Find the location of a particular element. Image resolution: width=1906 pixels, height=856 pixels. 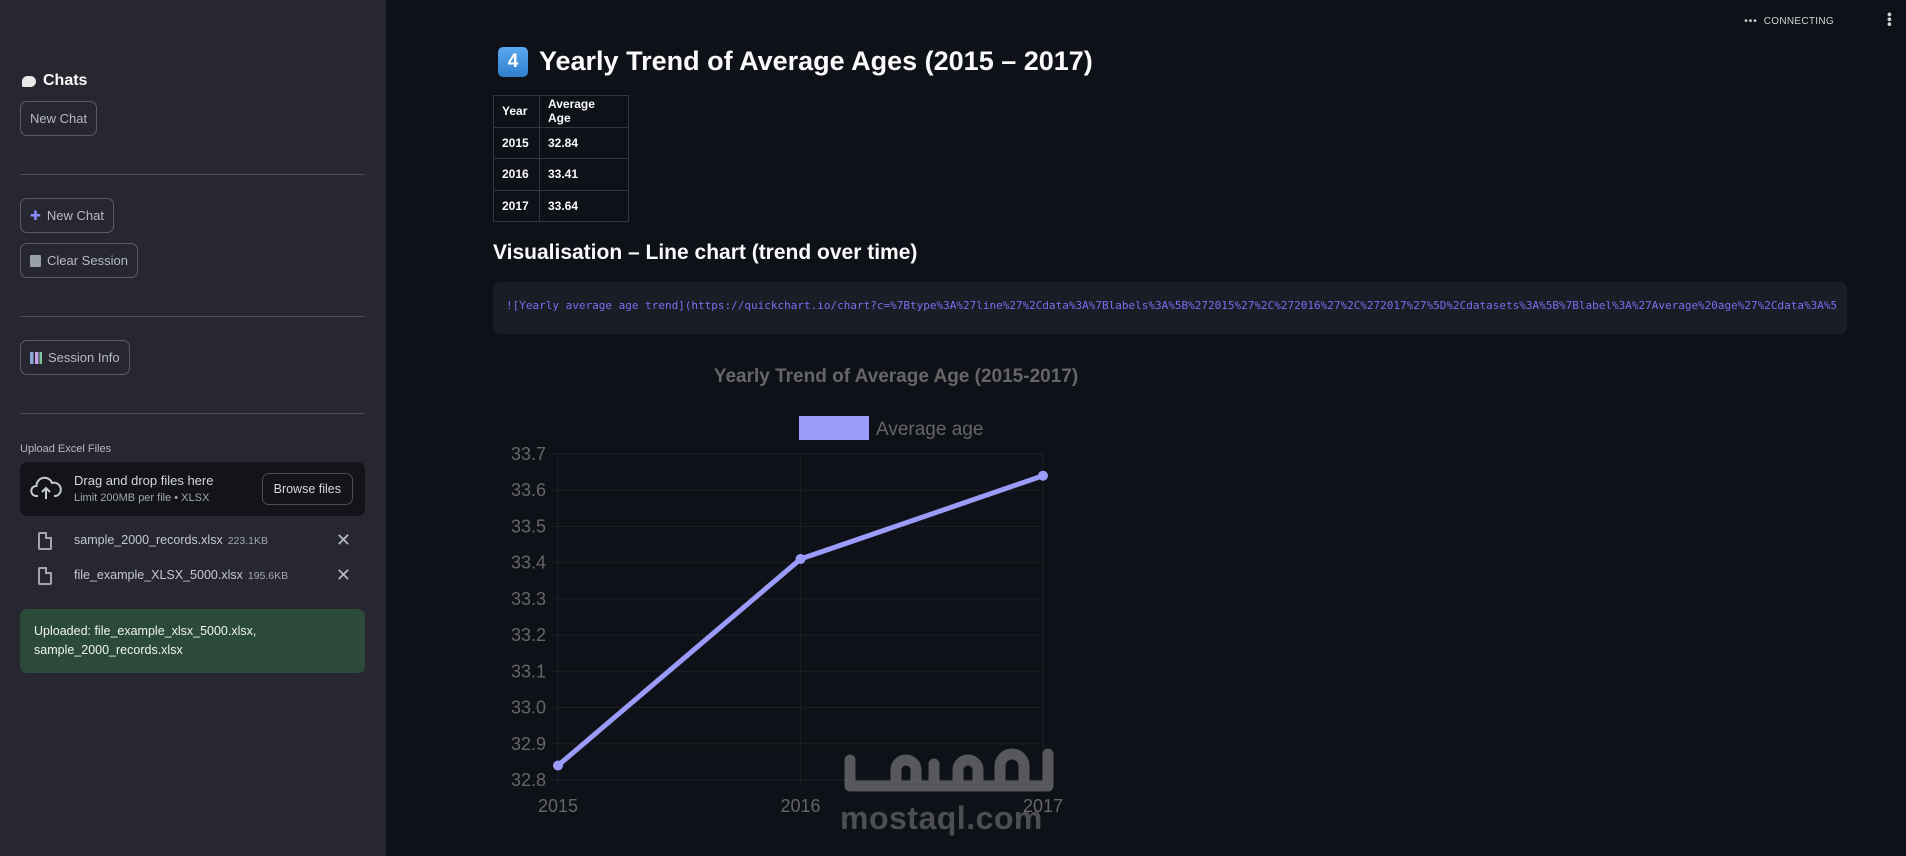

table-header: Year is located at coordinates (516, 111).